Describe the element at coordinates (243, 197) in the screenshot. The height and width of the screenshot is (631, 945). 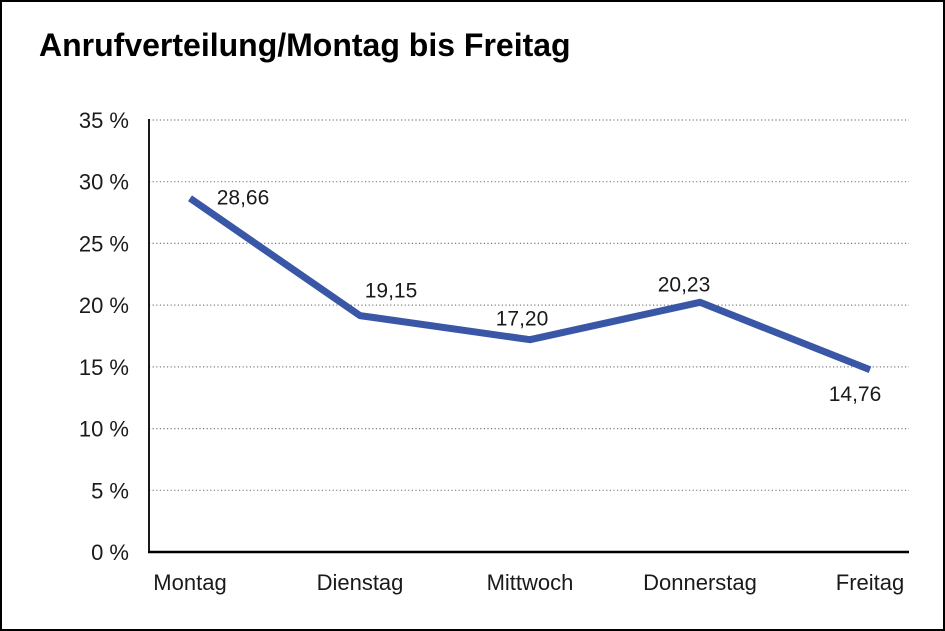
I see `data-point-label: 28,66` at that location.